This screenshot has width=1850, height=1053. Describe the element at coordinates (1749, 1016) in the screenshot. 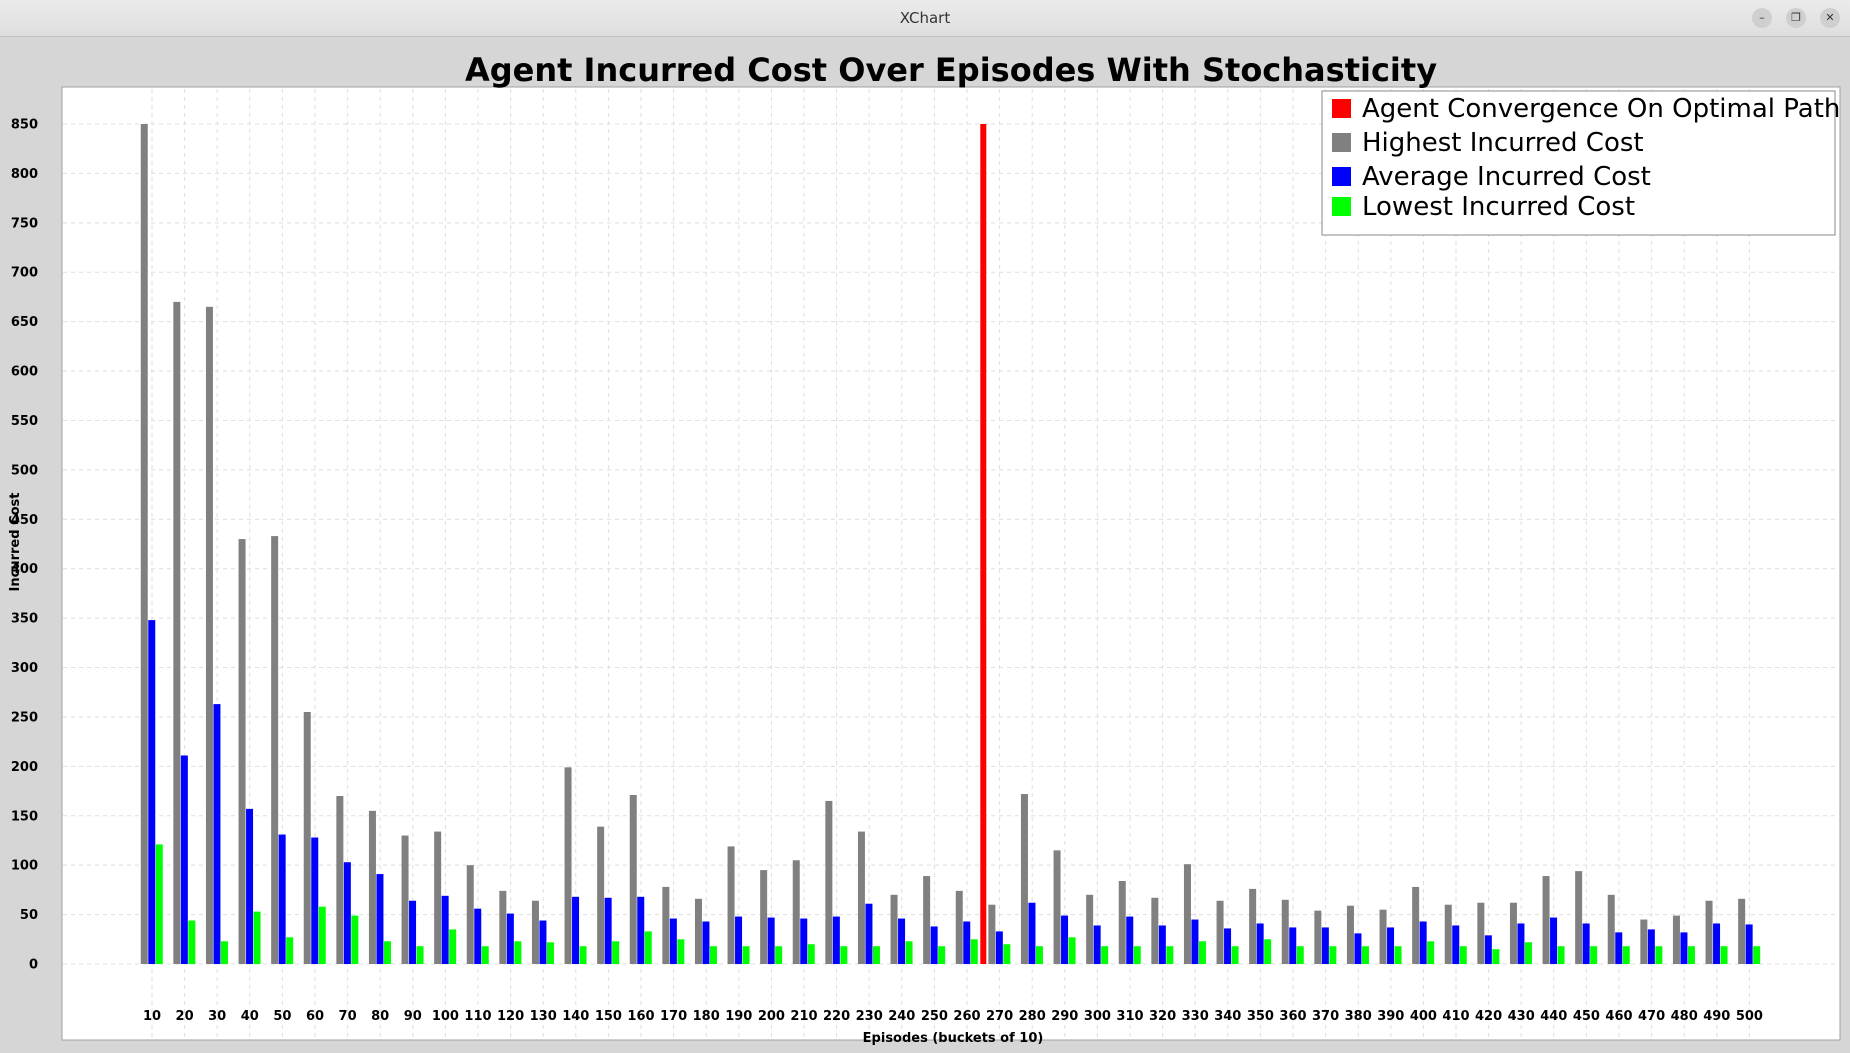

I see `x-tick-label: 500` at that location.